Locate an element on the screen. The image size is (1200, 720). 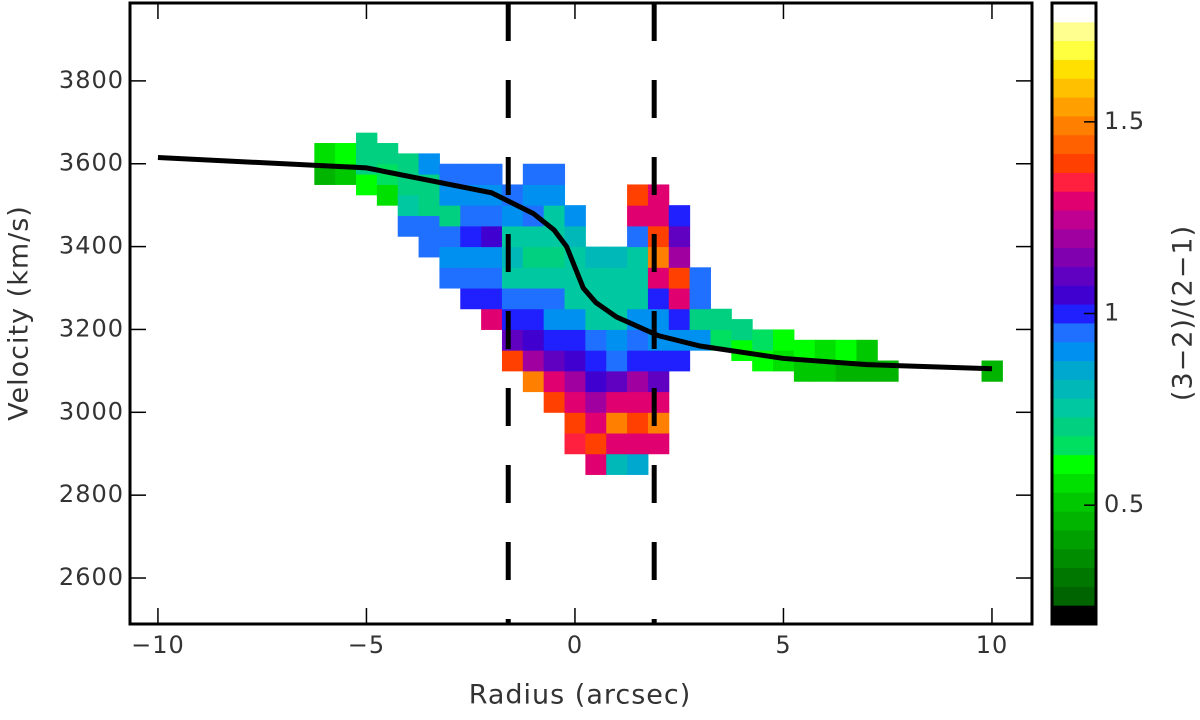
x-axis-label: Radius (arcsec) is located at coordinates (580, 695).